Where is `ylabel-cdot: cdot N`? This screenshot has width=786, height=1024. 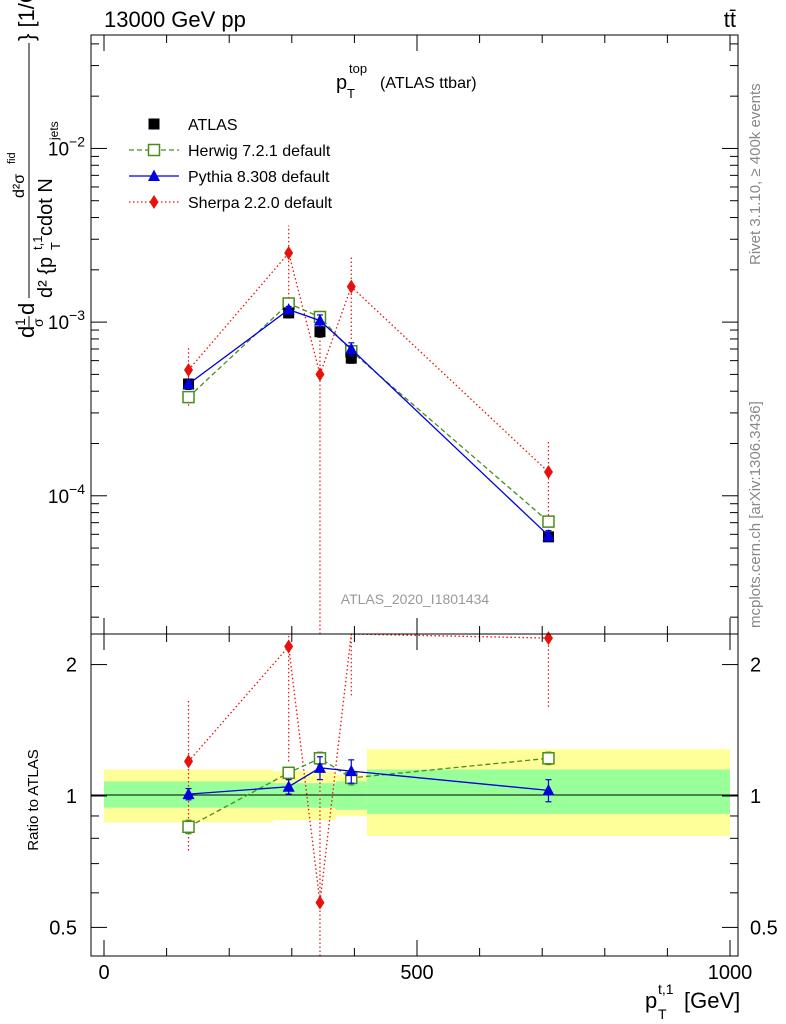 ylabel-cdot: cdot N is located at coordinates (46, 207).